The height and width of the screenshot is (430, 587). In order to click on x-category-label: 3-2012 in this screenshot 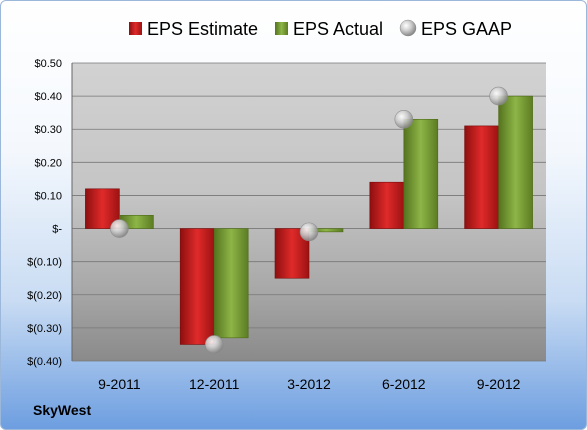, I will do `click(309, 384)`.